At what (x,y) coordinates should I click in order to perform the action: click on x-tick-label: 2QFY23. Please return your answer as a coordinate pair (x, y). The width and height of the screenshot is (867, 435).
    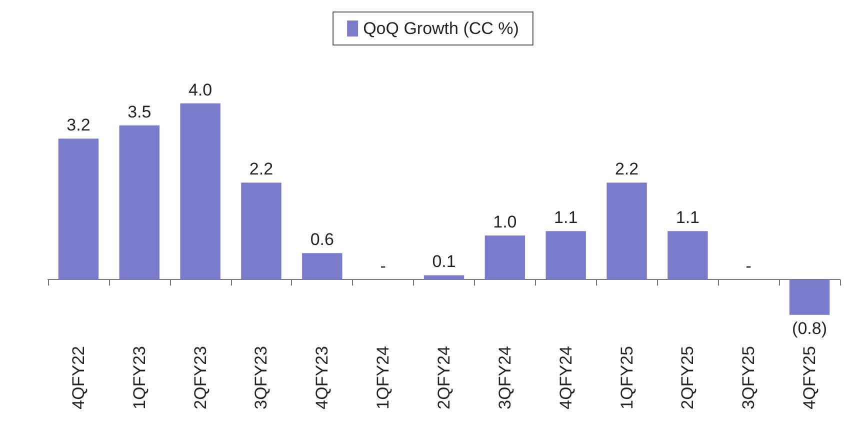
    Looking at the image, I should click on (200, 378).